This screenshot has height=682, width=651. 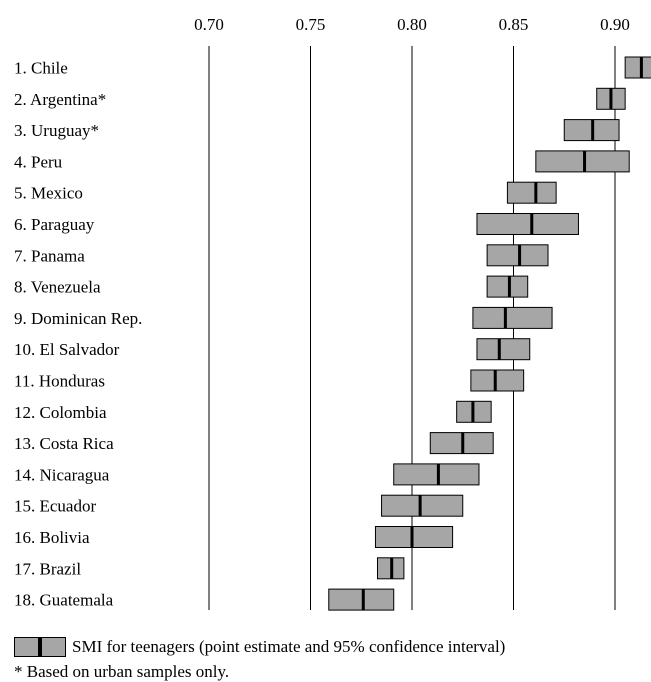 I want to click on x-tick-label: 0.70, so click(x=209, y=24).